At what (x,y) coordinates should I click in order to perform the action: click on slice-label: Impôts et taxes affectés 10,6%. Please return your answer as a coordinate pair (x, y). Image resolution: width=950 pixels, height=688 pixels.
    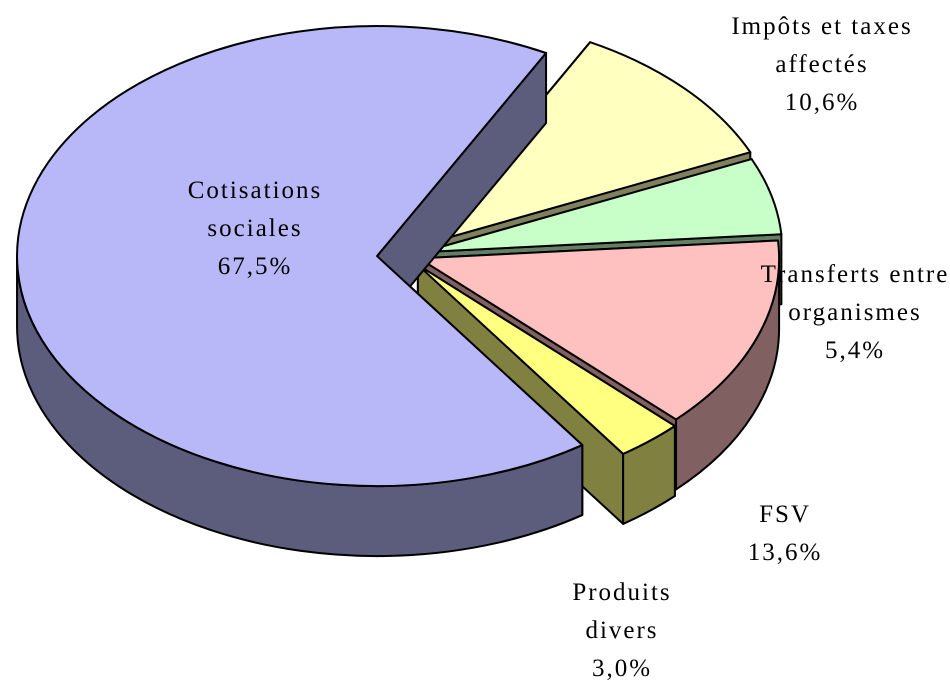
    Looking at the image, I should click on (822, 65).